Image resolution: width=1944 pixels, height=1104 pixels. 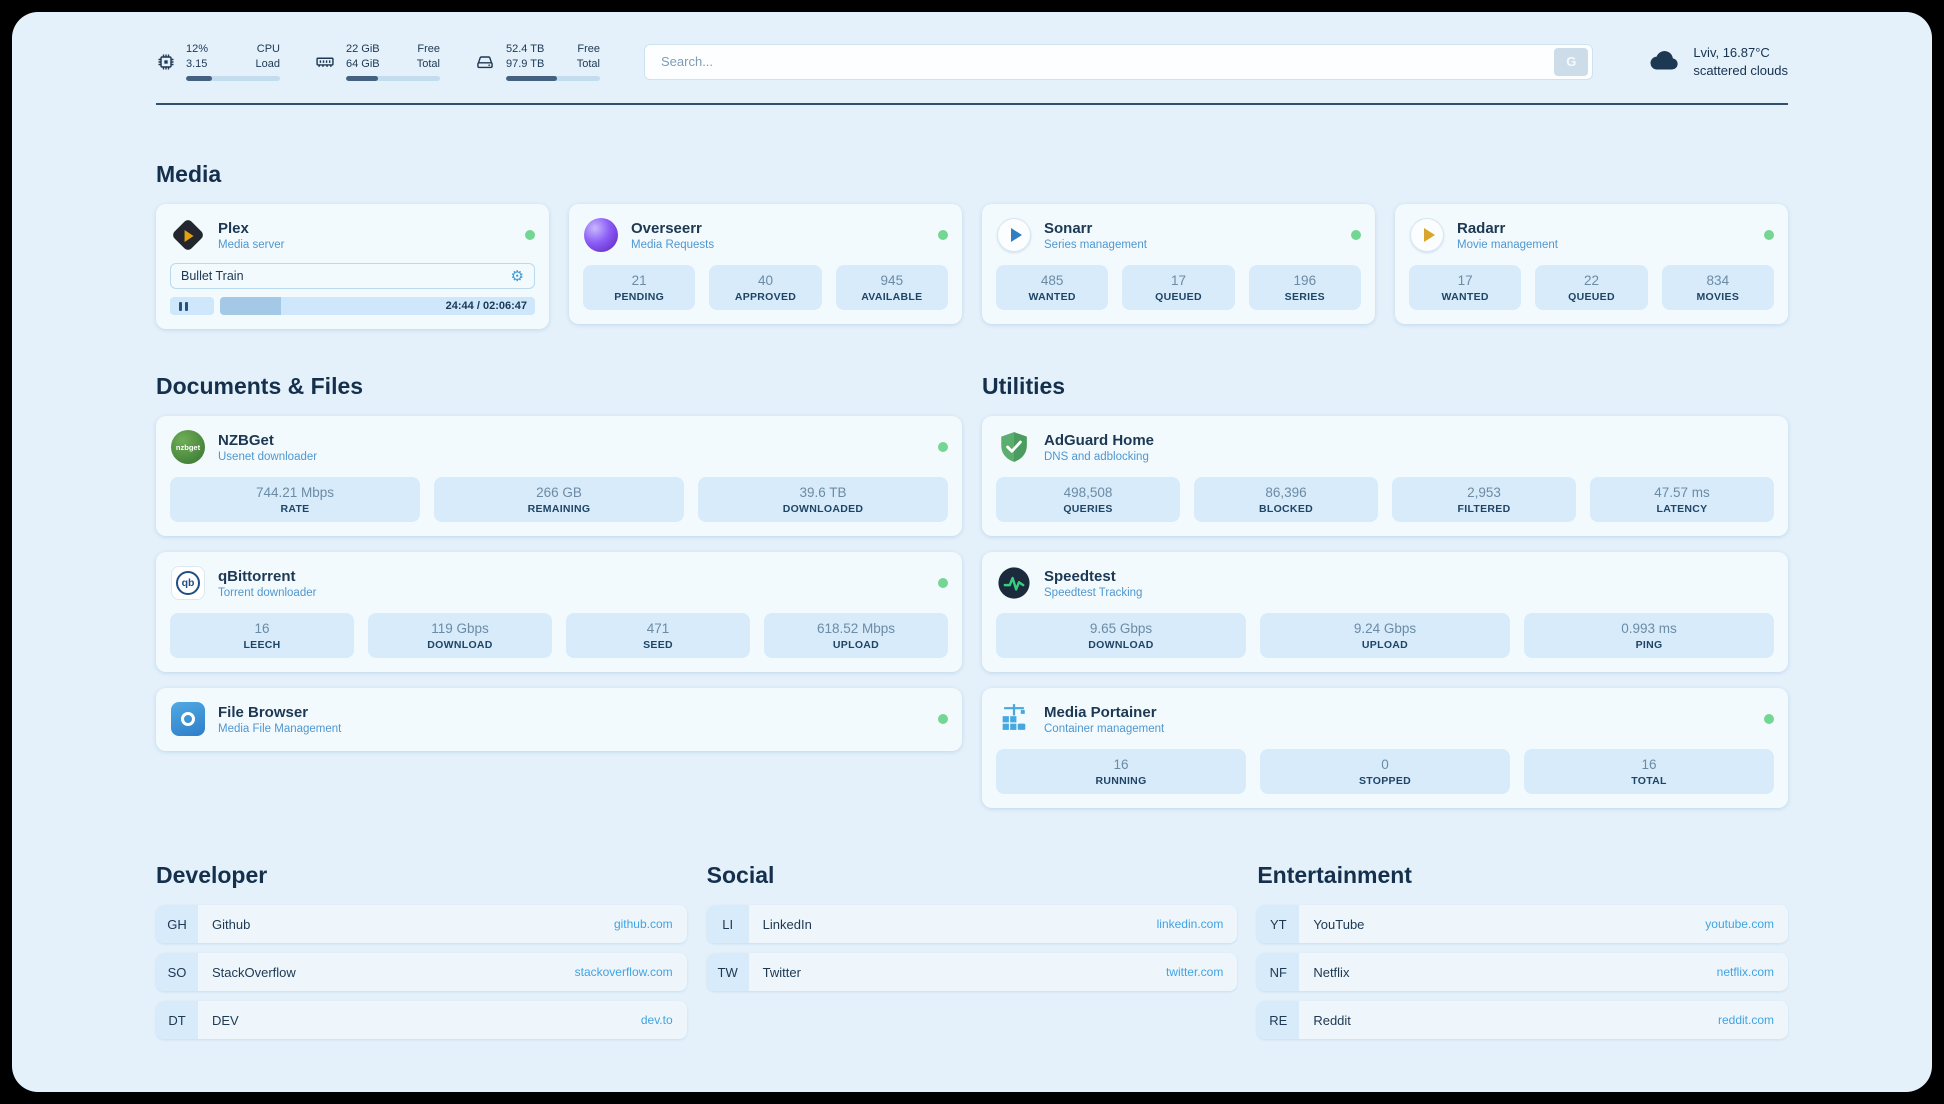 What do you see at coordinates (673, 244) in the screenshot?
I see `service-subtitle: Media Requests` at bounding box center [673, 244].